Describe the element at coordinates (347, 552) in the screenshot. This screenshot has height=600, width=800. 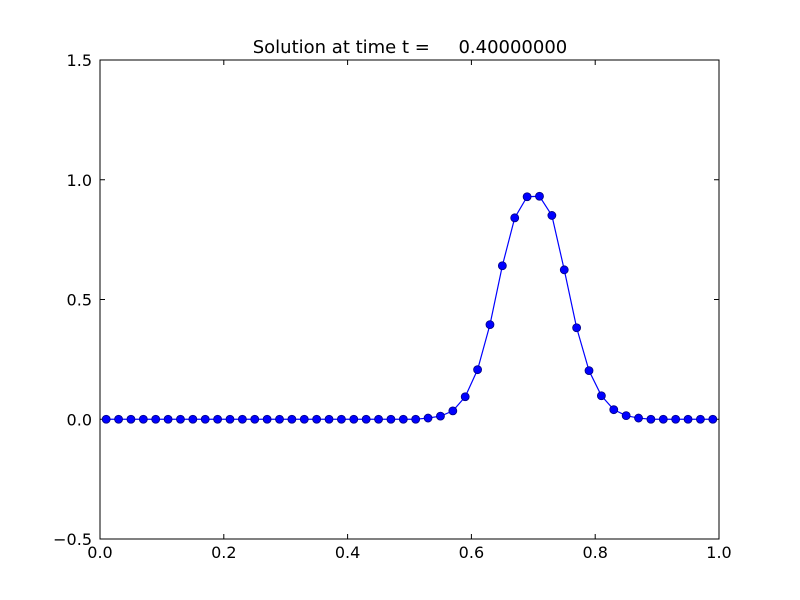
I see `x-tick-label: 0.4` at that location.